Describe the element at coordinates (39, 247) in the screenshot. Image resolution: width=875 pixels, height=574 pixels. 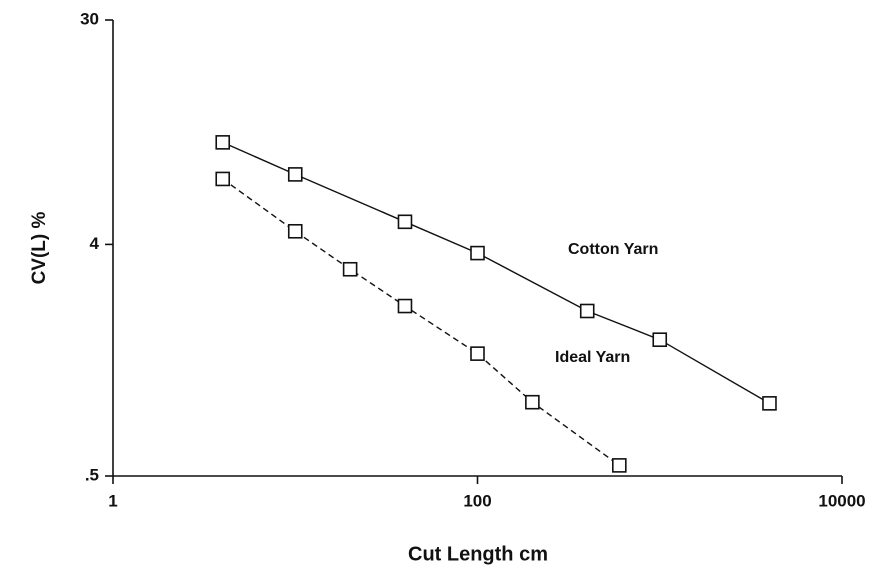
I see `y-axis-label: CV(L) %` at that location.